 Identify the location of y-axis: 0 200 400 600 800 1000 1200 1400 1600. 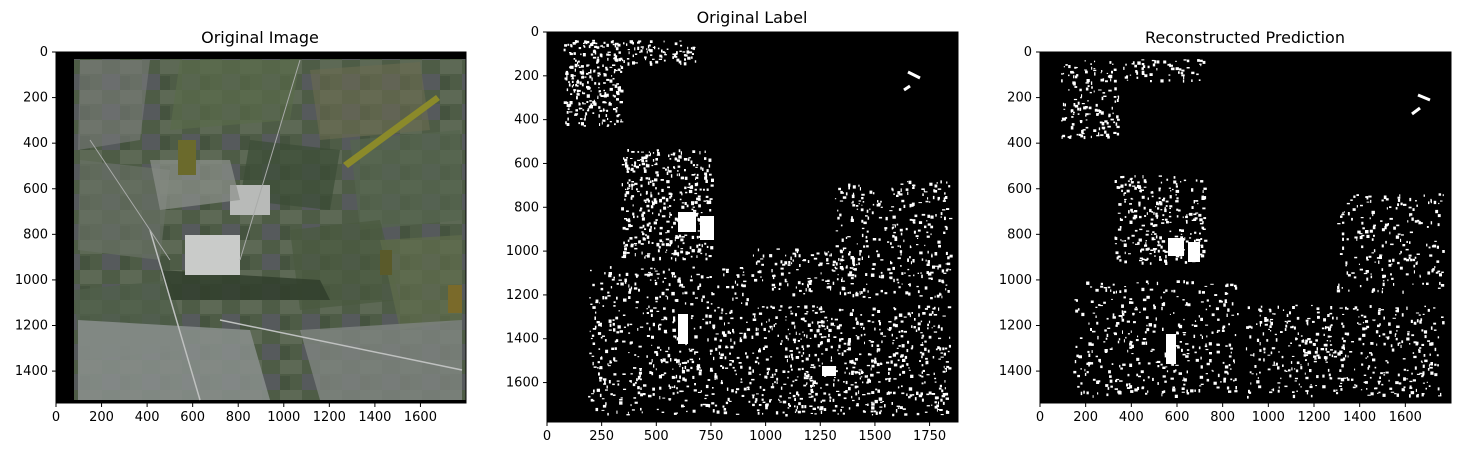
(527, 223).